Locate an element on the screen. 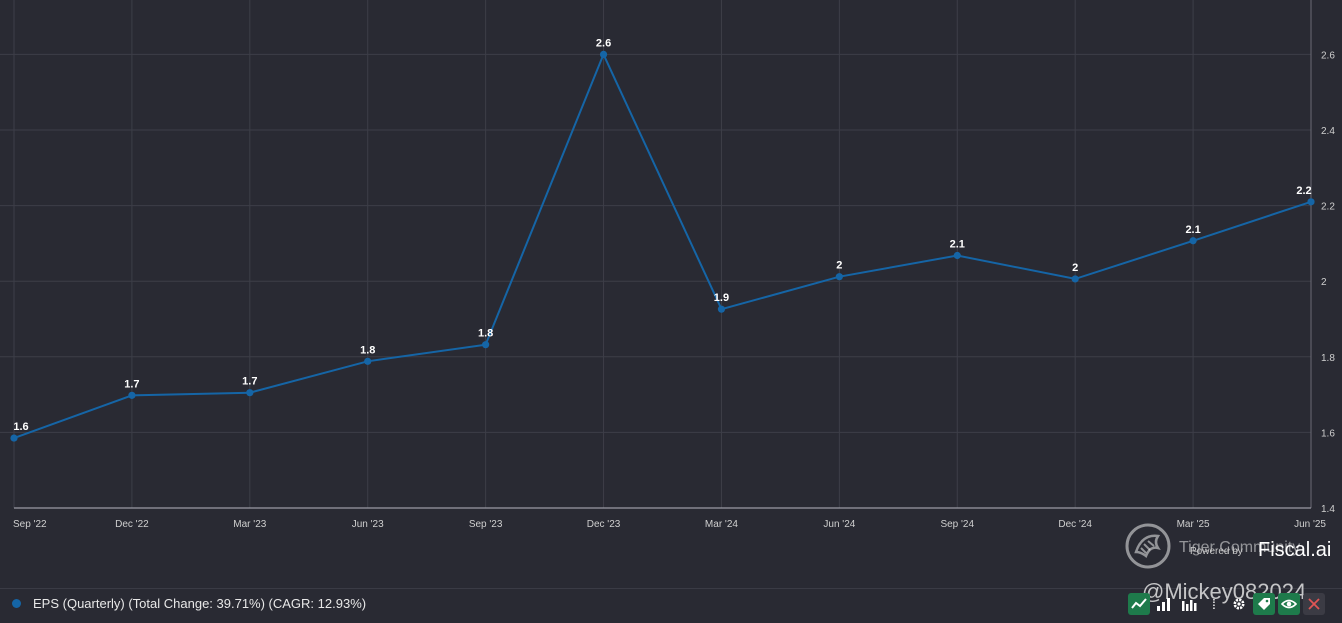  x-tick-label: Jun '24 is located at coordinates (839, 524).